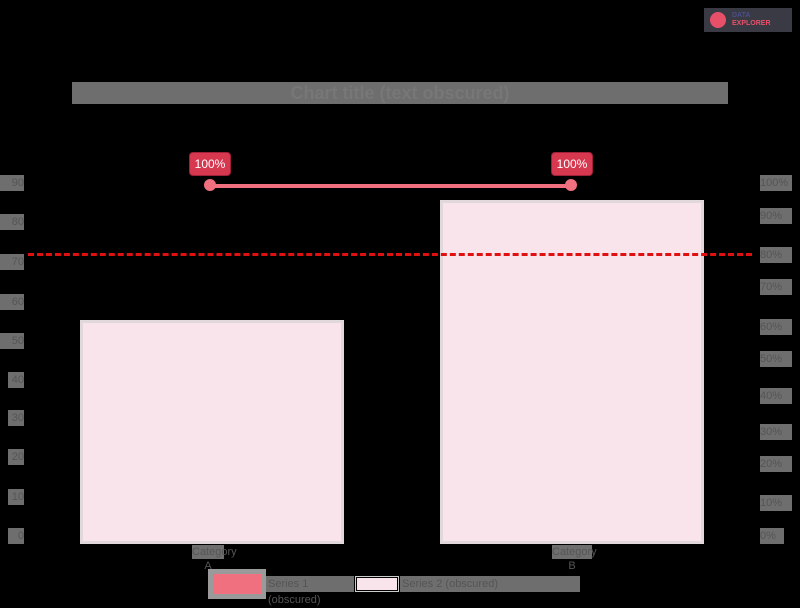  Describe the element at coordinates (776, 396) in the screenshot. I see `right-axis-tick: 40%` at that location.